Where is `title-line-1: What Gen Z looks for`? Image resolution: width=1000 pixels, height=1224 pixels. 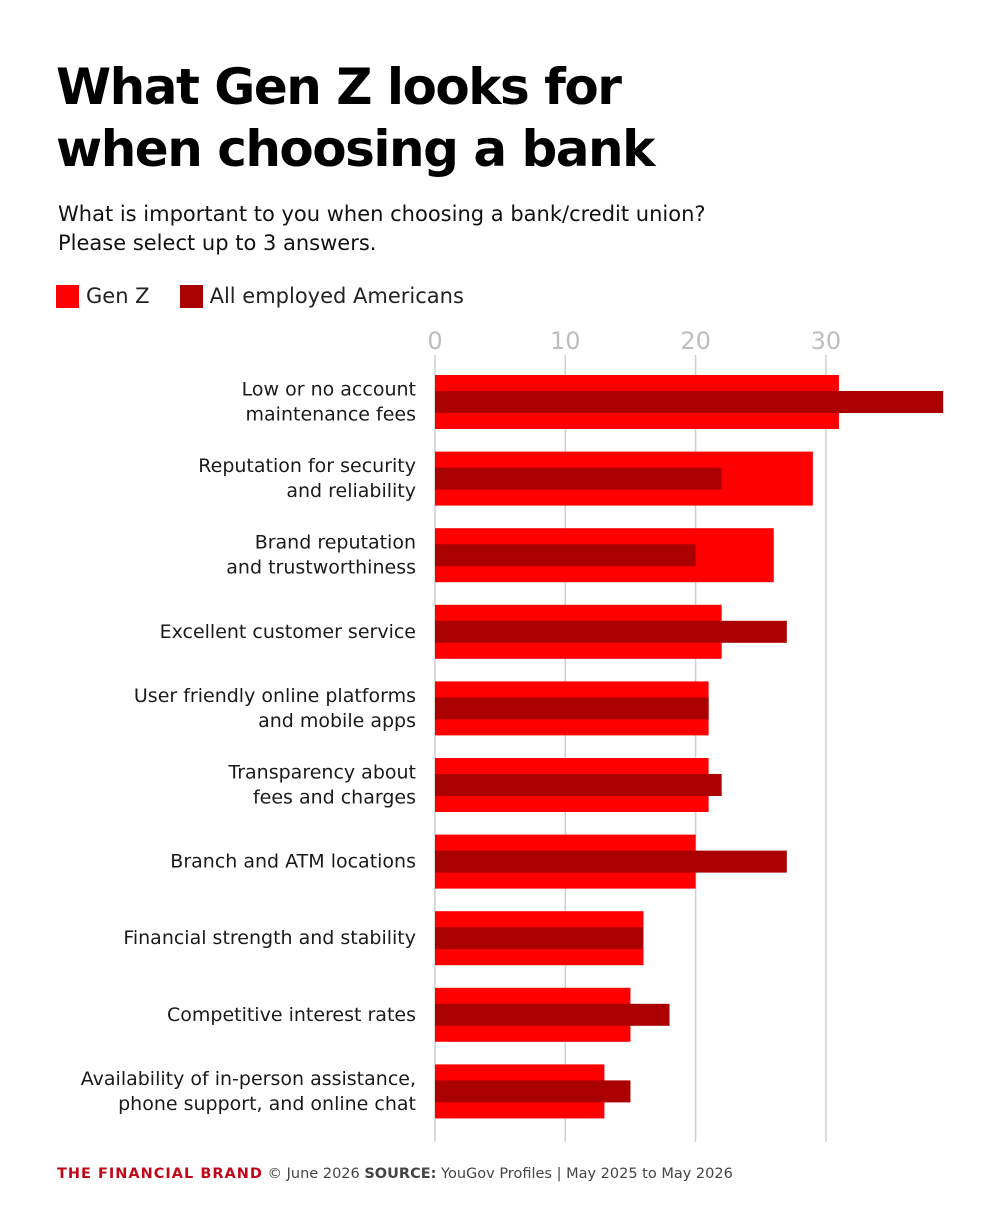 title-line-1: What Gen Z looks for is located at coordinates (339, 87).